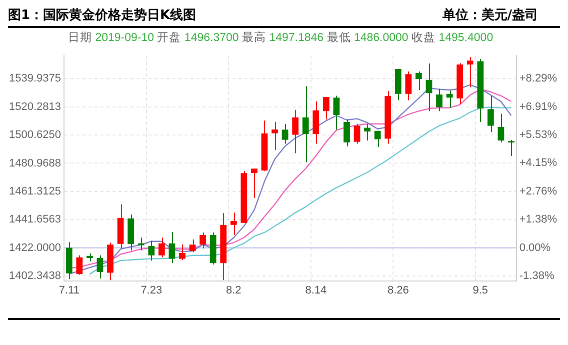  What do you see at coordinates (538, 78) in the screenshot?
I see `y2-tick-label: +8.29%` at bounding box center [538, 78].